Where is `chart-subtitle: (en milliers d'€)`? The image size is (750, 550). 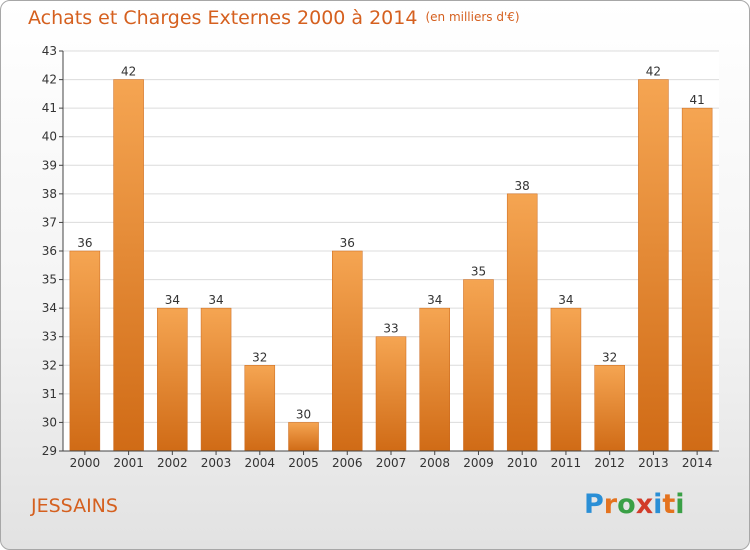 chart-subtitle: (en milliers d'€) is located at coordinates (472, 17).